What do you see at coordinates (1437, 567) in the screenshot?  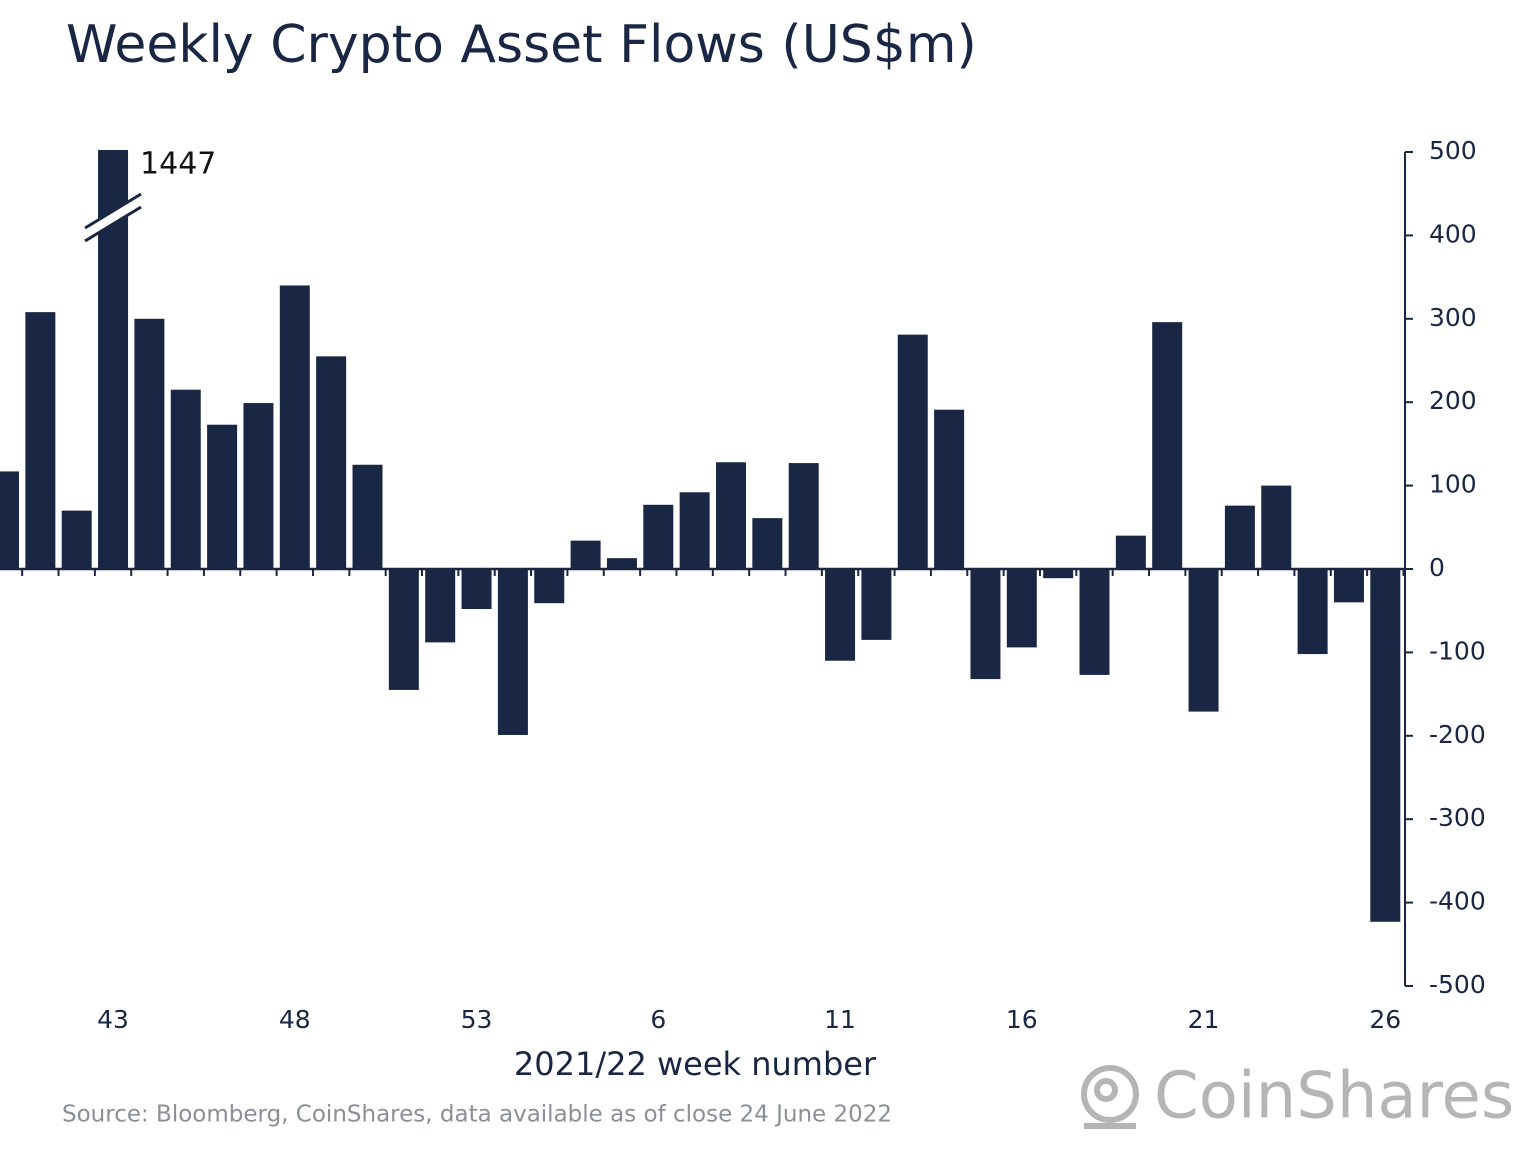 I see `y-tick-label: 0` at bounding box center [1437, 567].